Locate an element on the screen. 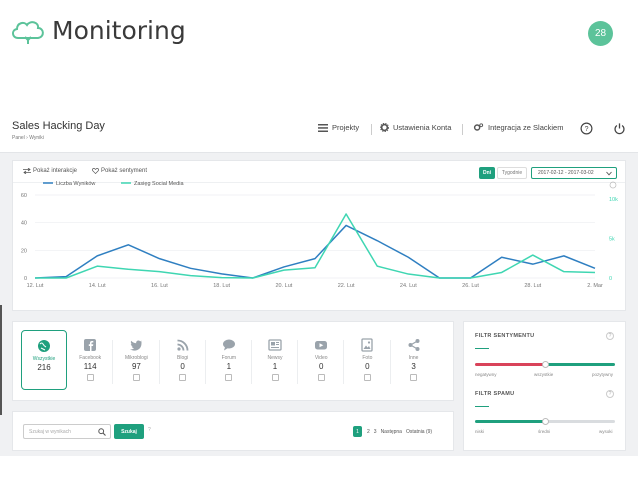 The image size is (638, 479). channel-count: 216 is located at coordinates (44, 367).